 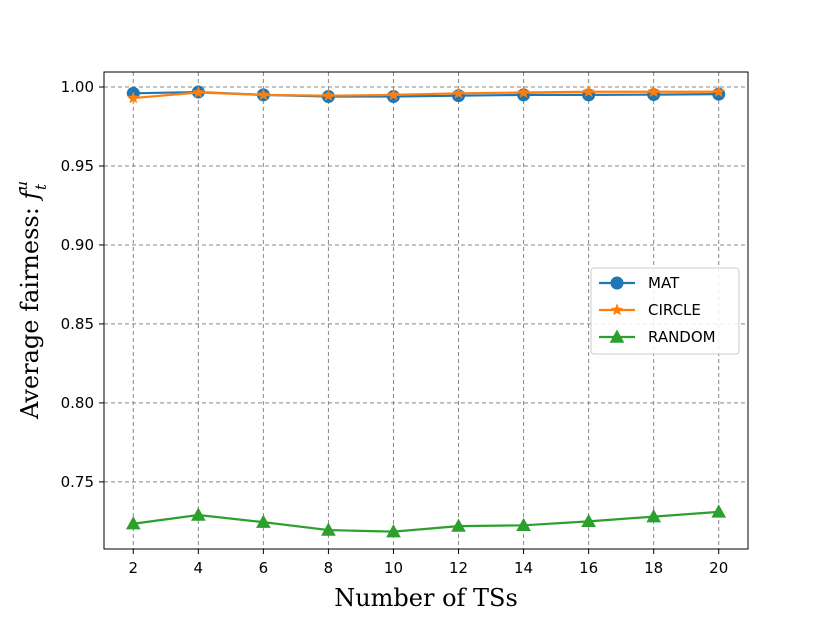 What do you see at coordinates (329, 568) in the screenshot?
I see `x-tick-label: 8` at bounding box center [329, 568].